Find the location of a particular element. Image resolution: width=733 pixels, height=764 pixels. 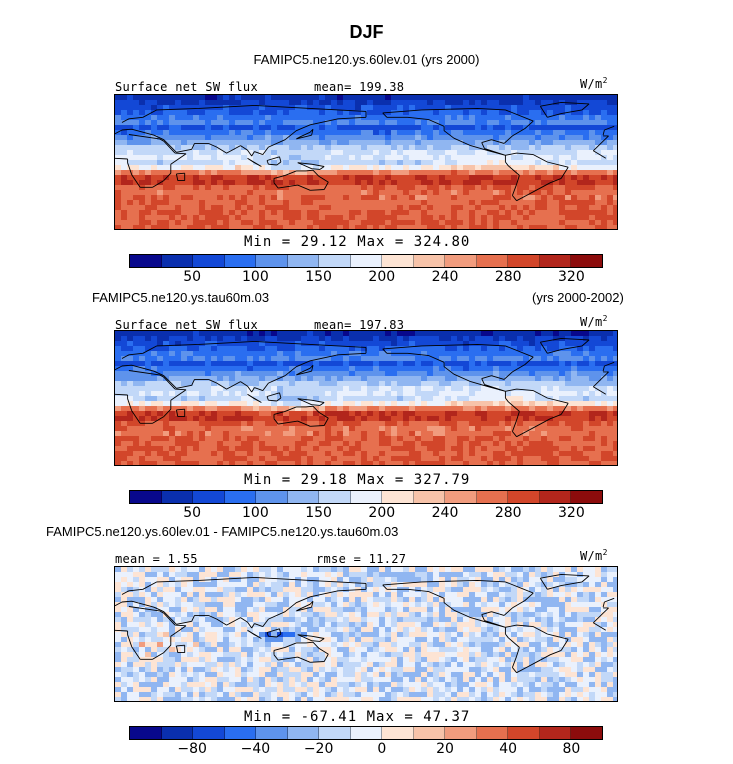

panel1-case-label: FAMIPC5.ne120.ys.60lev.01 (yrs 2000) is located at coordinates (366, 59).